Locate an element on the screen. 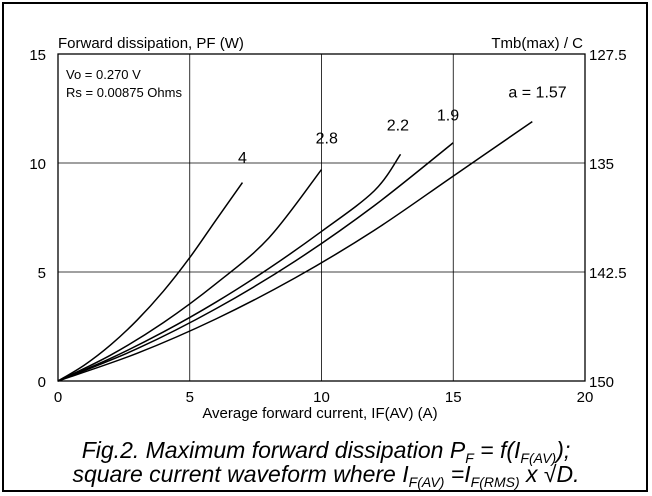 The image size is (652, 496). y-tick-label: 15 is located at coordinates (37, 55).